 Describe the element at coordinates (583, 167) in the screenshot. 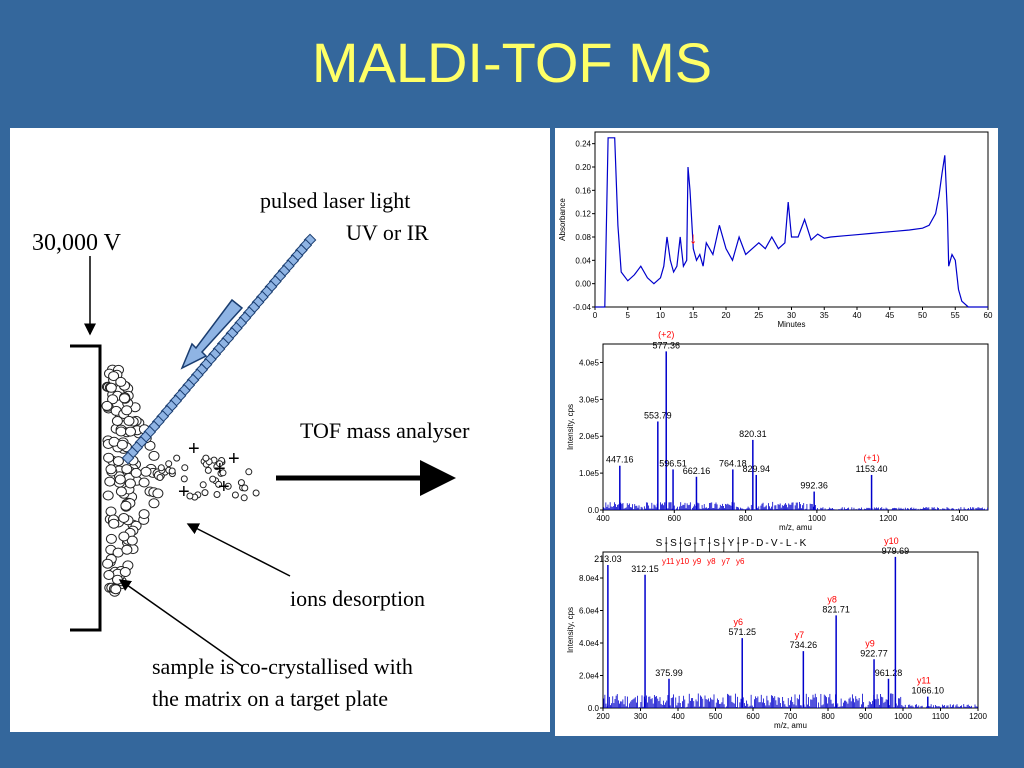

I see `y-tick-label: 0.20` at that location.